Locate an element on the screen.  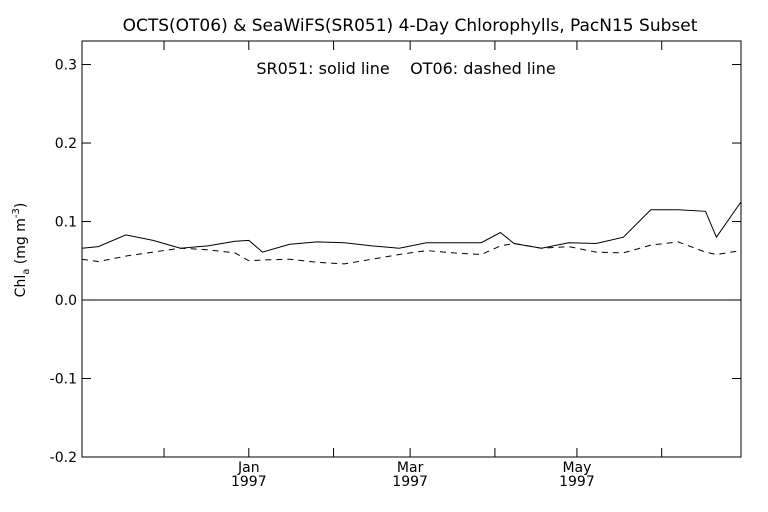
y-tick-label: 0.1 is located at coordinates (66, 223).